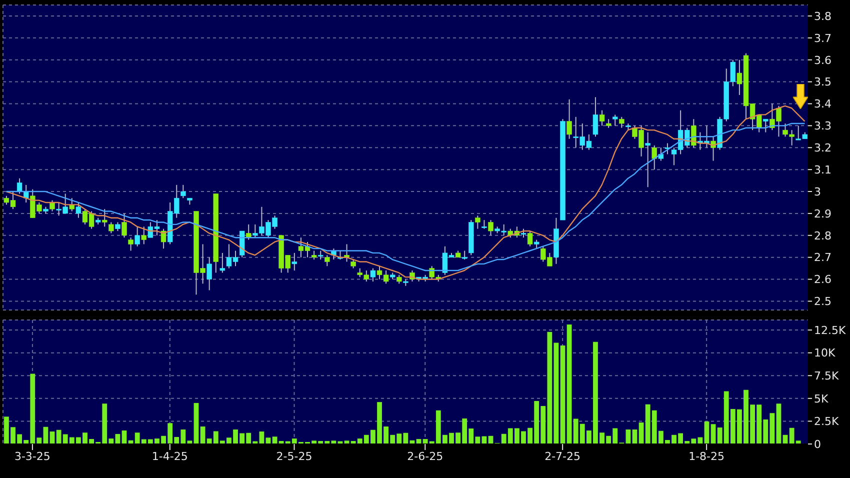 The image size is (850, 478). Describe the element at coordinates (823, 82) in the screenshot. I see `y-tick-label: 3.5` at that location.